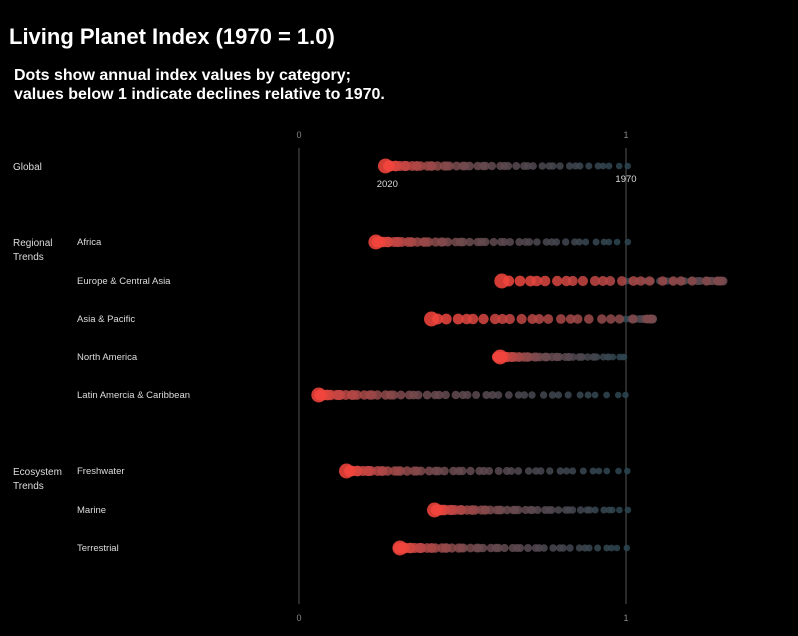 This screenshot has height=636, width=798. I want to click on row-label: Marine, so click(91, 510).